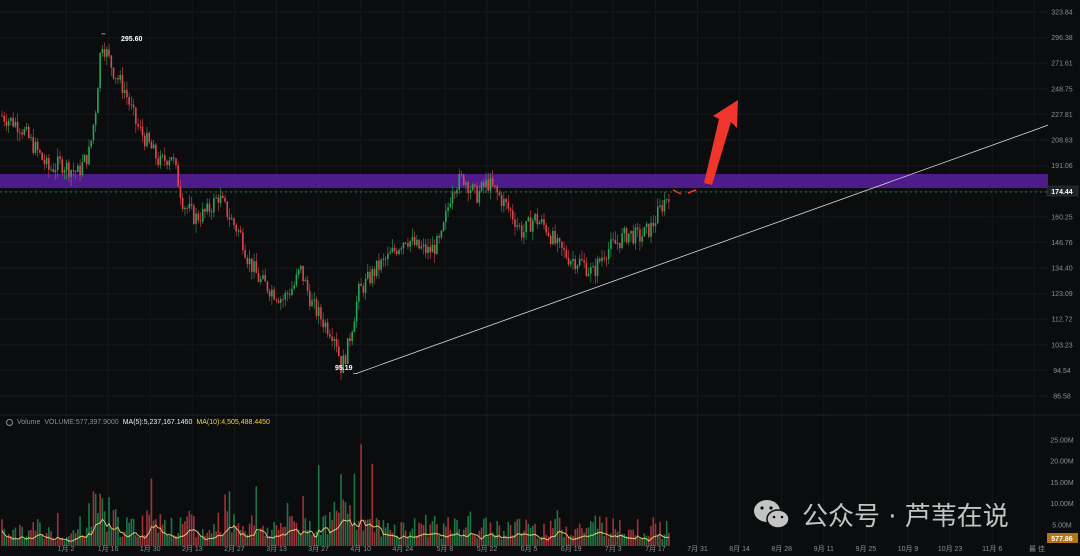 The width and height of the screenshot is (1080, 556). Describe the element at coordinates (1062, 441) in the screenshot. I see `volume-tick-label: 25.00M` at that location.